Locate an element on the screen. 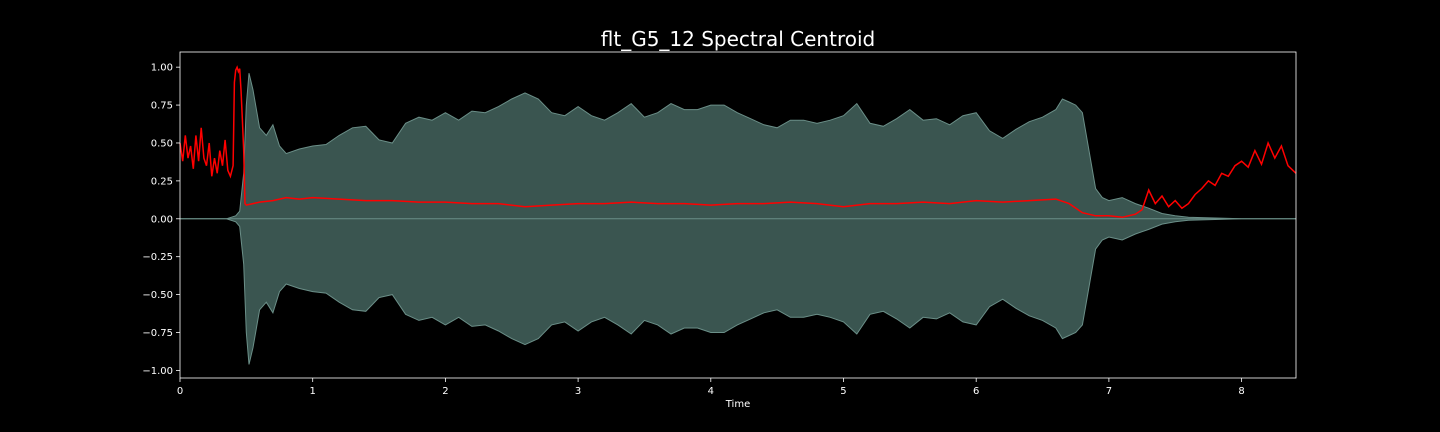 Image resolution: width=1440 pixels, height=432 pixels. y-tick-label: 0.00 is located at coordinates (162, 219).